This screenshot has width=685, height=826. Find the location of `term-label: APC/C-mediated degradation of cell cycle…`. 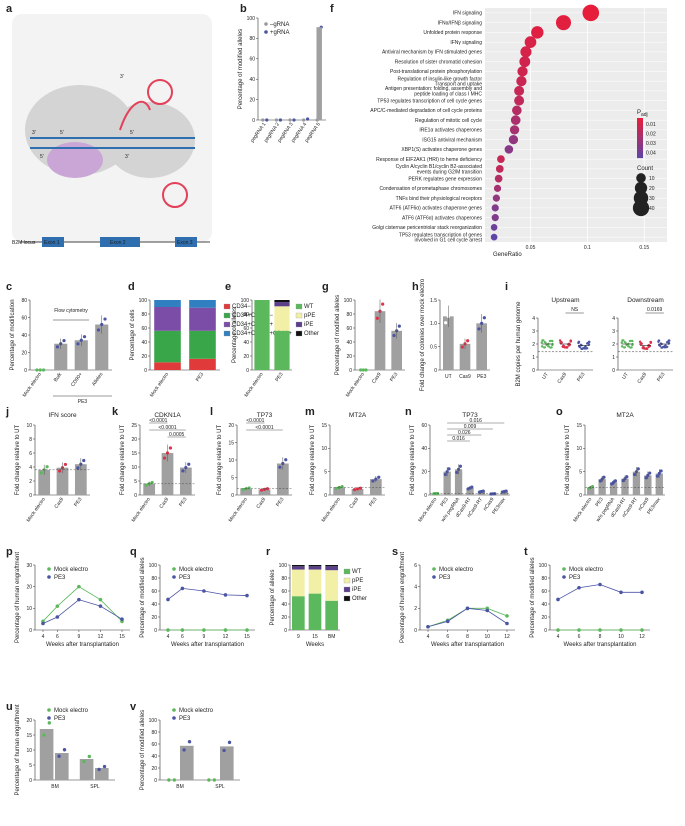

term-label: APC/C-mediated degradation of cell cycle… is located at coordinates (426, 111).